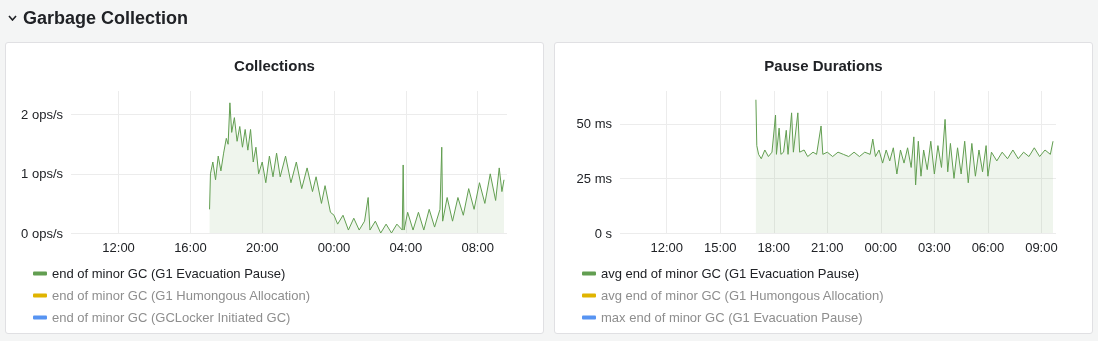 This screenshot has width=1098, height=341. What do you see at coordinates (934, 247) in the screenshot?
I see `x-tick-label: 03:00` at bounding box center [934, 247].